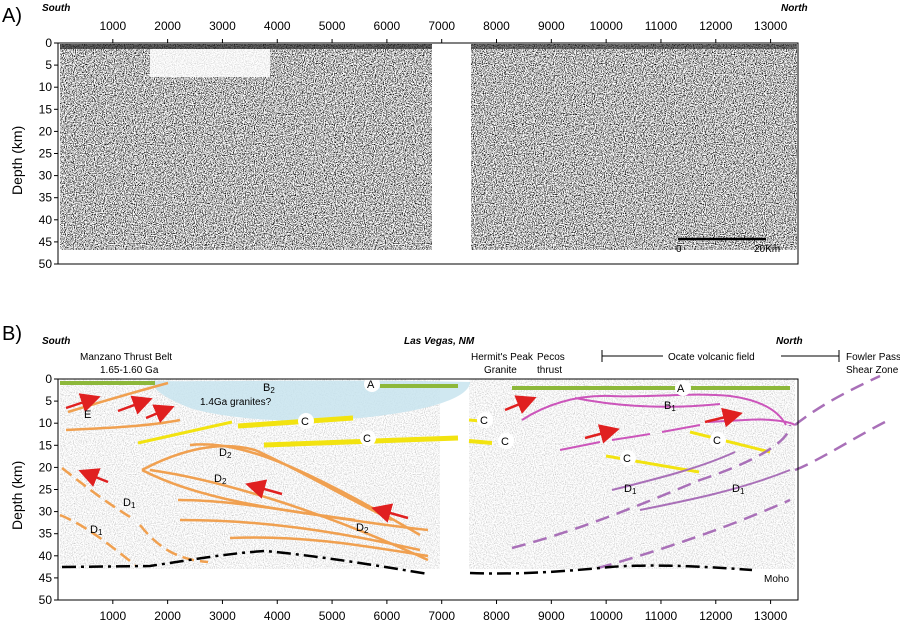 The height and width of the screenshot is (624, 900). Describe the element at coordinates (48, 379) in the screenshot. I see `panel-b-y-tick-label: 0` at that location.